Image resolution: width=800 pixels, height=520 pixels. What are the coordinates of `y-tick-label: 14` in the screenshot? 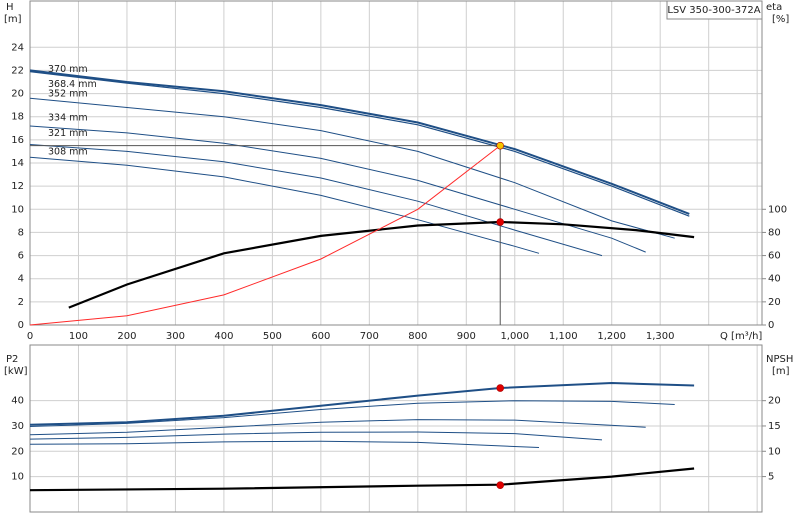 It's located at (17, 163).